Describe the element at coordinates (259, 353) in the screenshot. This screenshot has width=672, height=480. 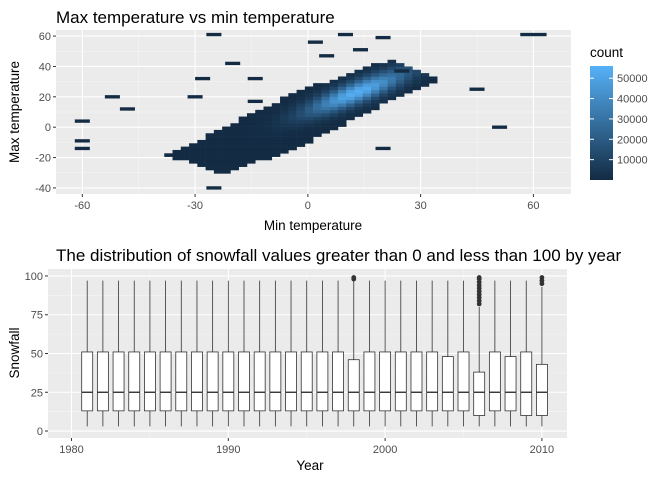
I see `box-1992` at that location.